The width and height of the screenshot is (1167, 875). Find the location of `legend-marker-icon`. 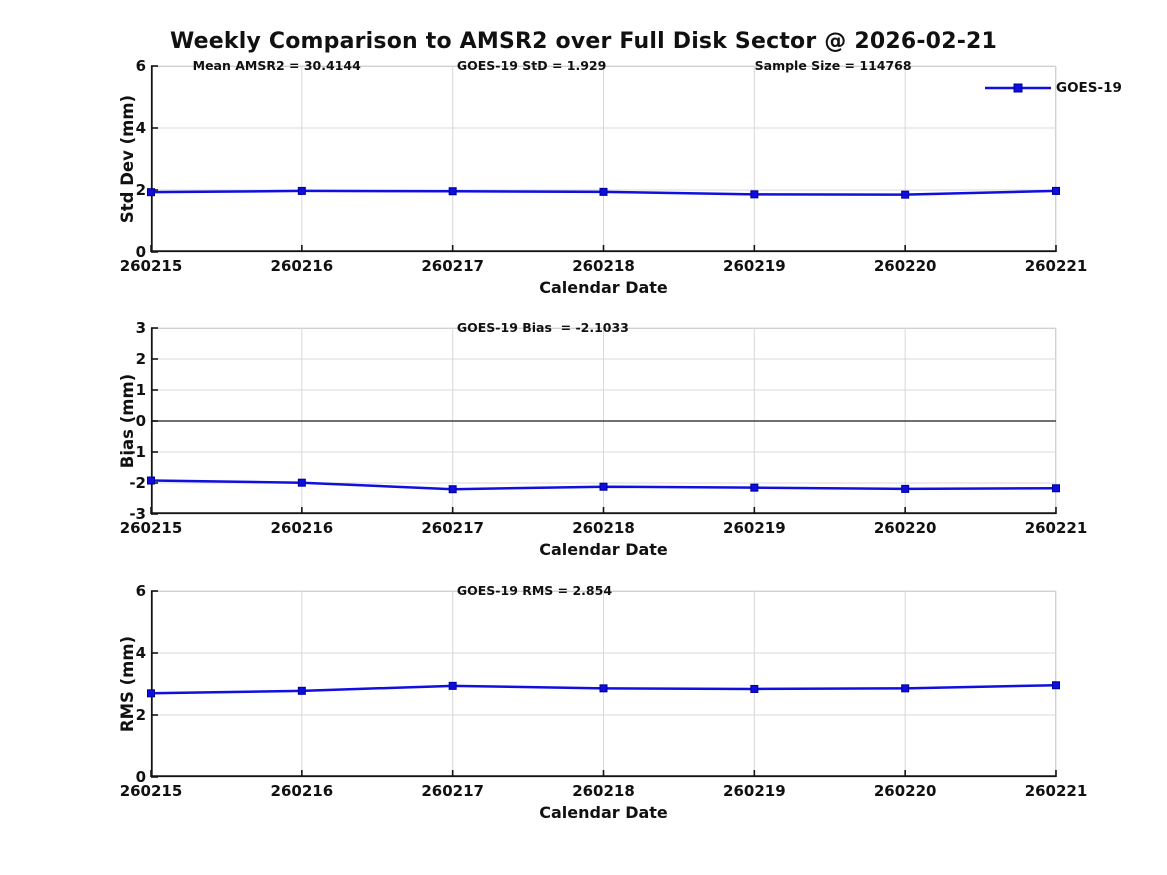

legend-marker-icon is located at coordinates (1018, 88).